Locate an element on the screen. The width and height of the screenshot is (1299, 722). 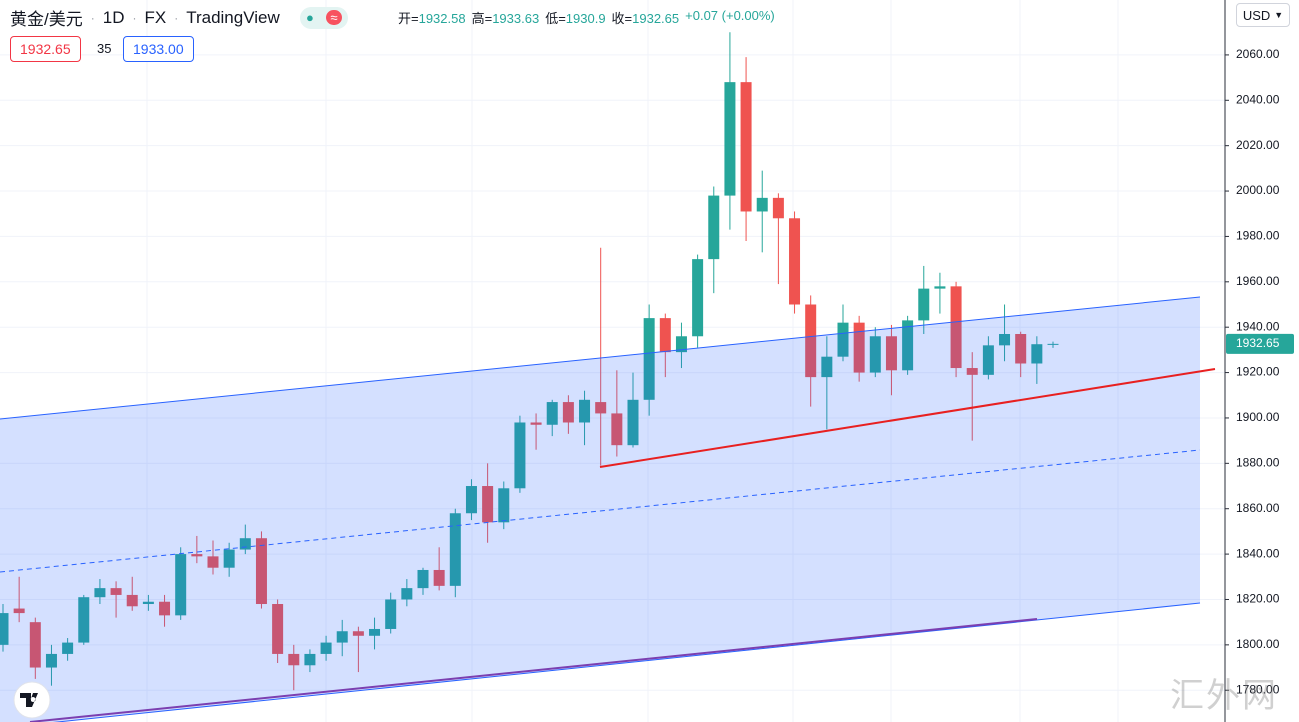
spread: 35 is located at coordinates (104, 48).